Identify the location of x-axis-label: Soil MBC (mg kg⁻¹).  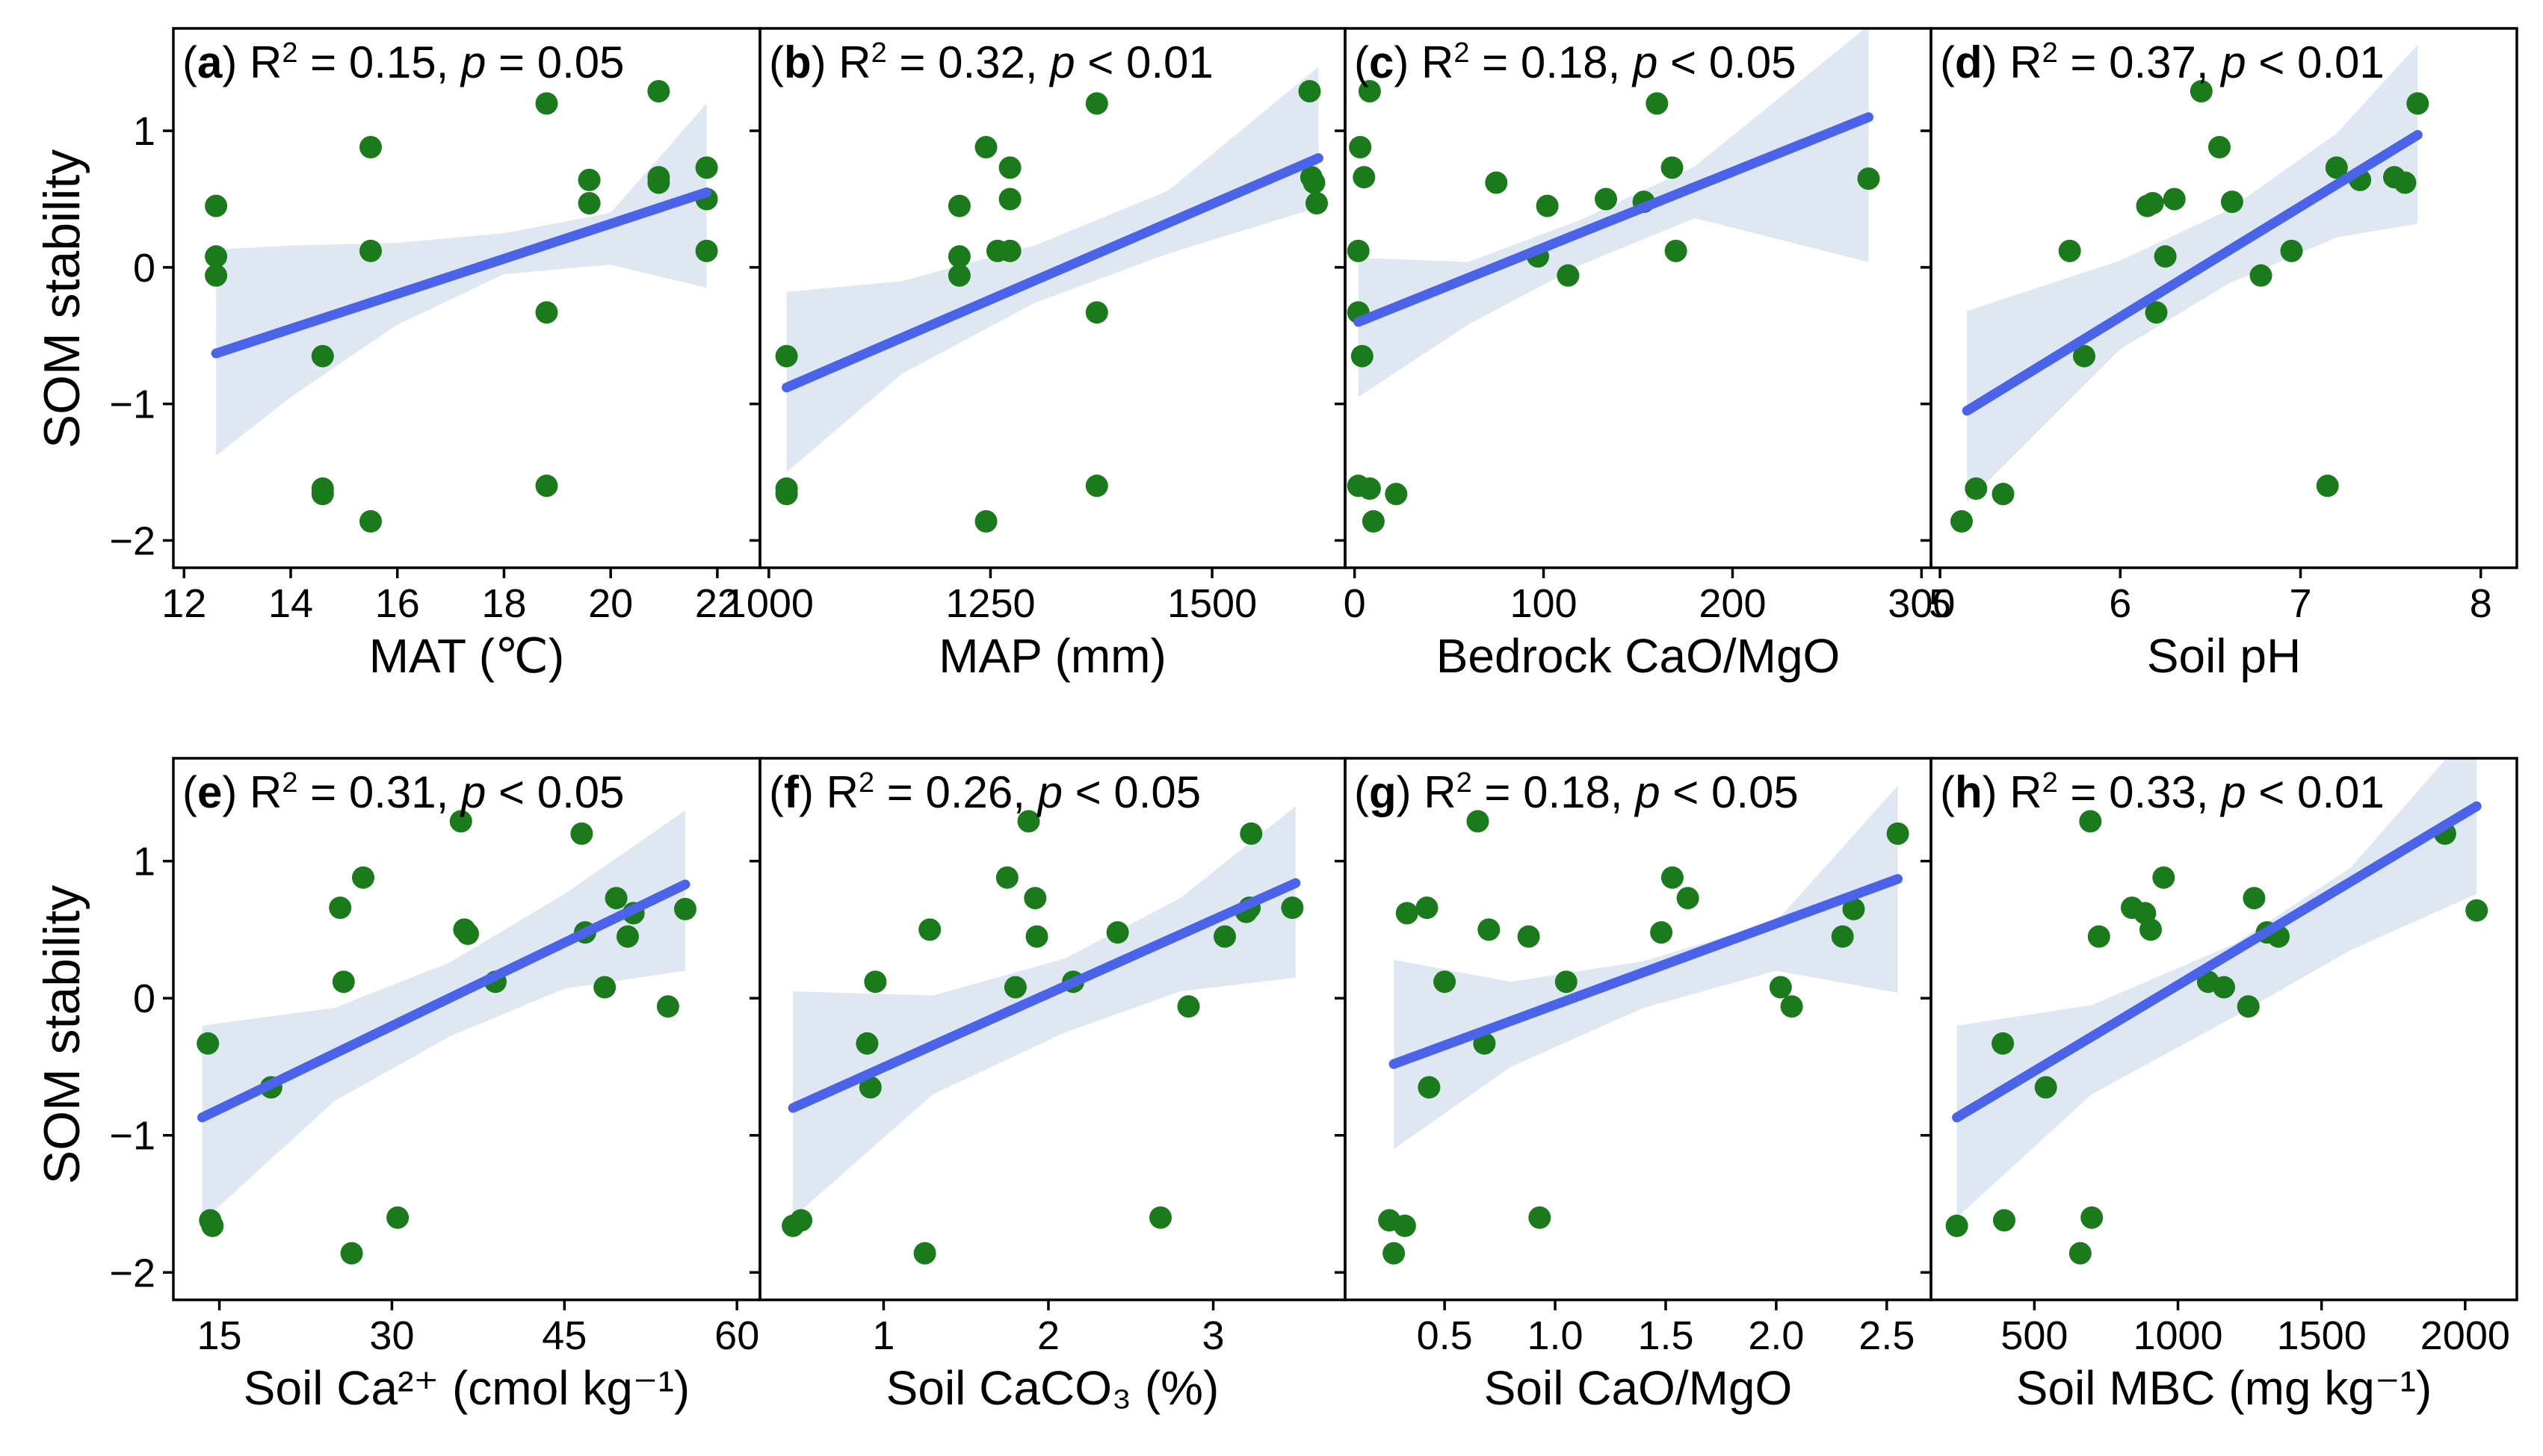
(2224, 1388).